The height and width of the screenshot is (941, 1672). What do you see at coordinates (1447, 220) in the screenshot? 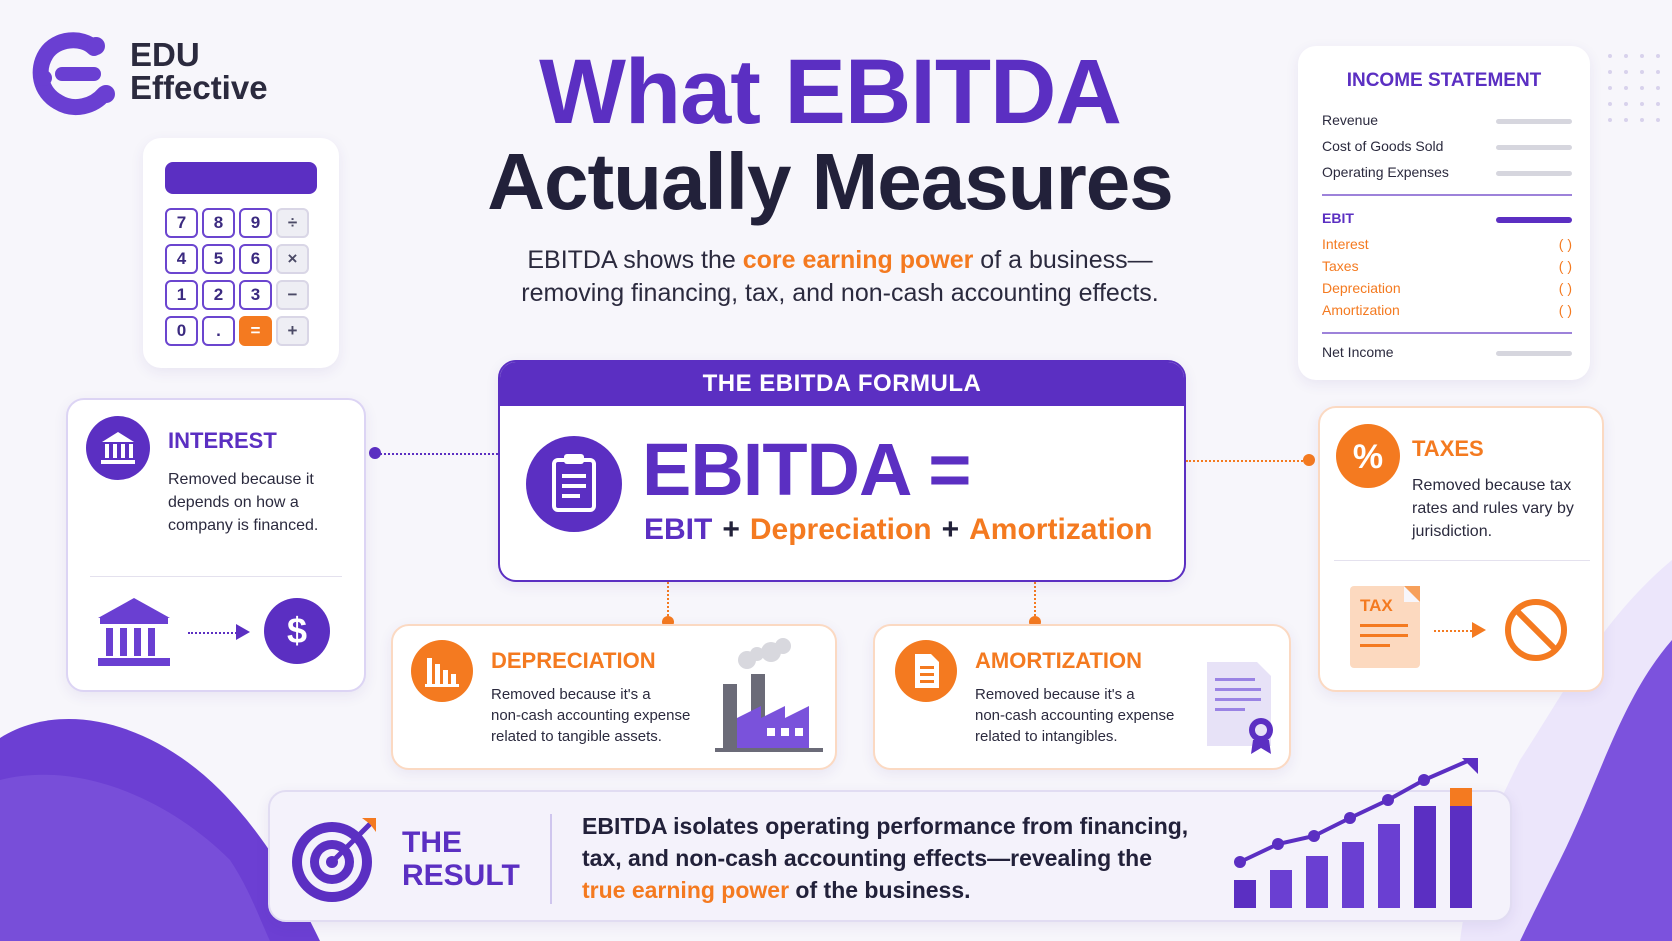
I see `income-row-ebit: EBIT` at bounding box center [1447, 220].